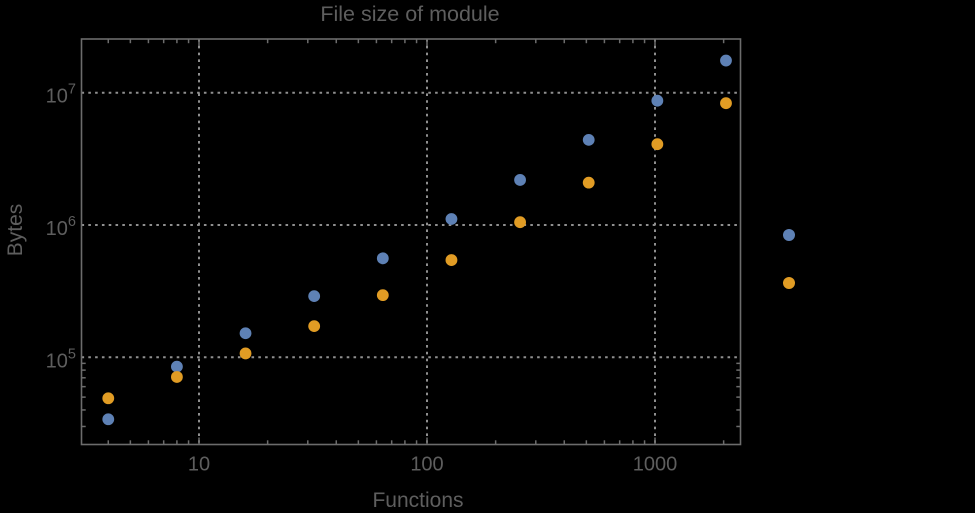  I want to click on x-tick-labels-group: 10 100 1000, so click(432, 465).